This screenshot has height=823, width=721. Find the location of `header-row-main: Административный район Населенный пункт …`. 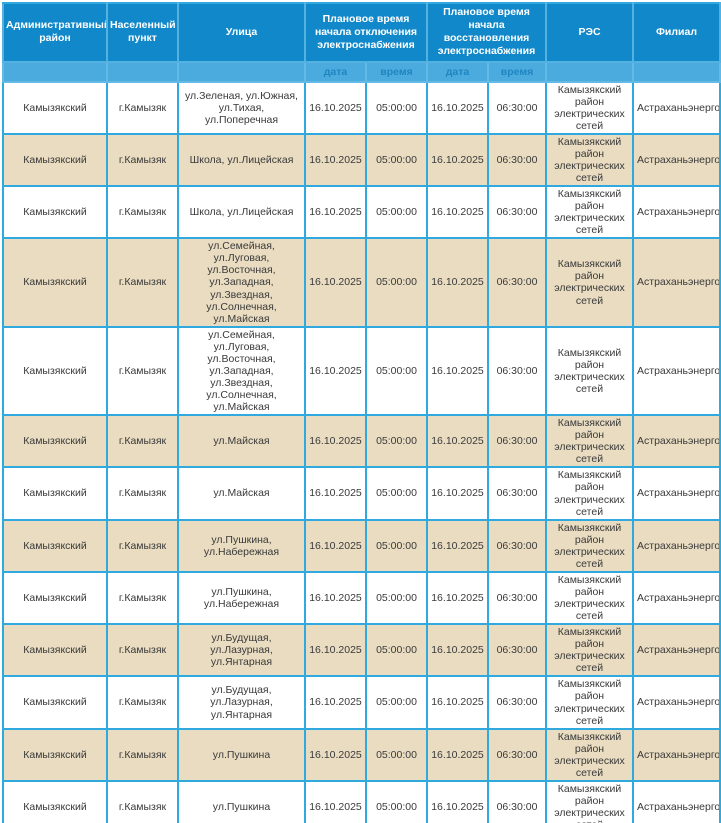

header-row-main: Административный район Населенный пункт … is located at coordinates (361, 32).